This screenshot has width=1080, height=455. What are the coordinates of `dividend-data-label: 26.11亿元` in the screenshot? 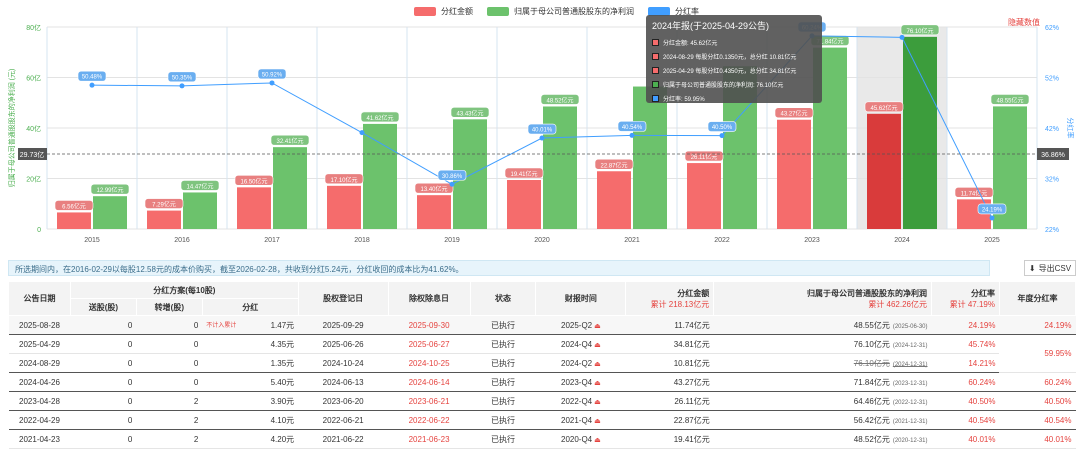 It's located at (704, 157).